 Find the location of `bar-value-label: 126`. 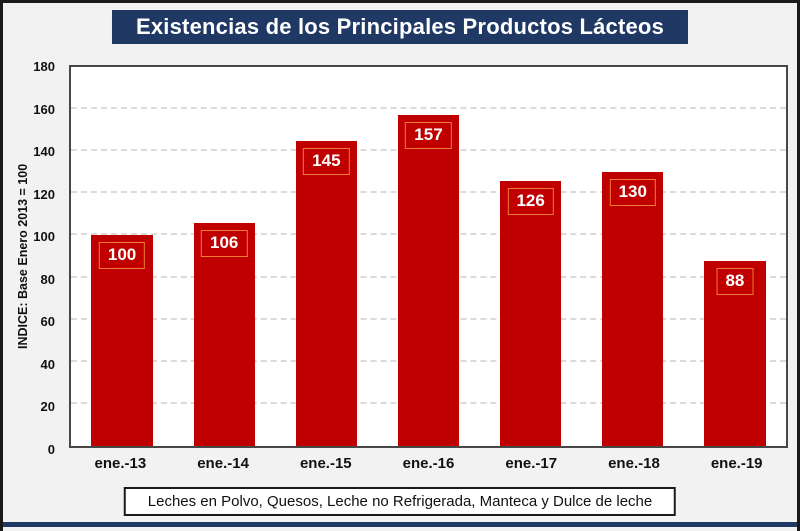

bar-value-label: 126 is located at coordinates (530, 201).